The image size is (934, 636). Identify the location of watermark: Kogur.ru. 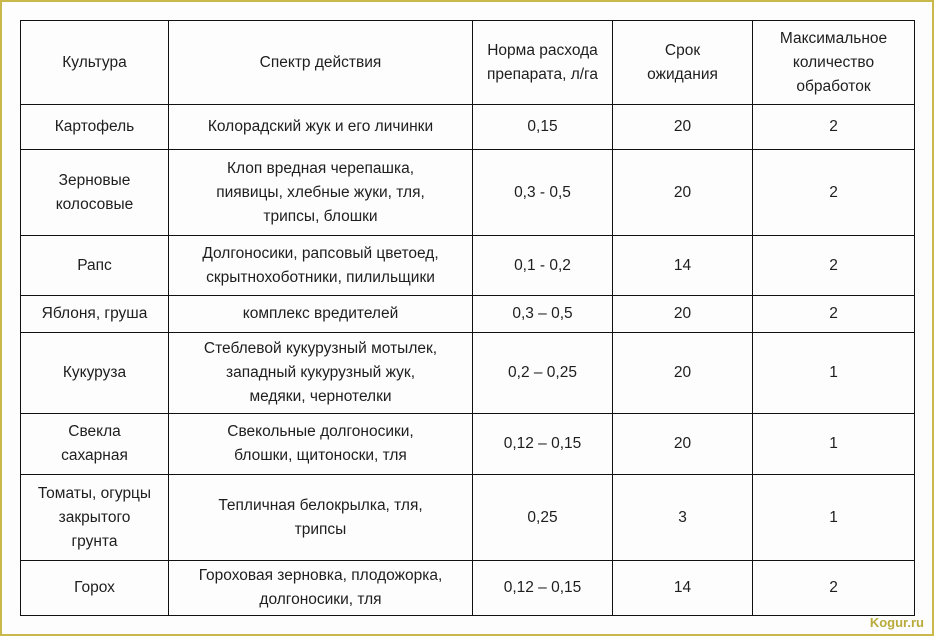
(896, 622).